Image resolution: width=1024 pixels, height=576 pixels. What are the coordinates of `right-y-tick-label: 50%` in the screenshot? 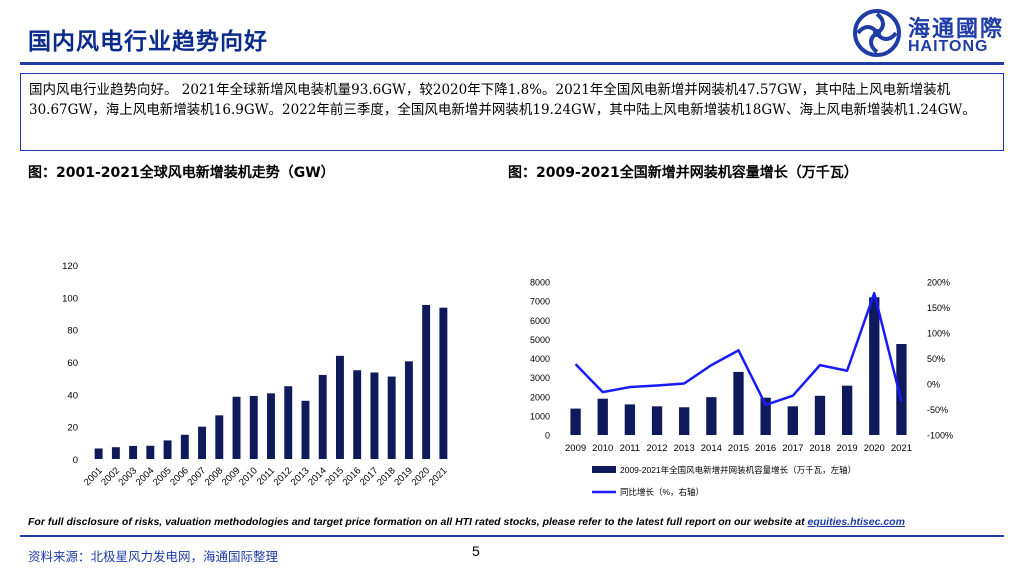 It's located at (936, 359).